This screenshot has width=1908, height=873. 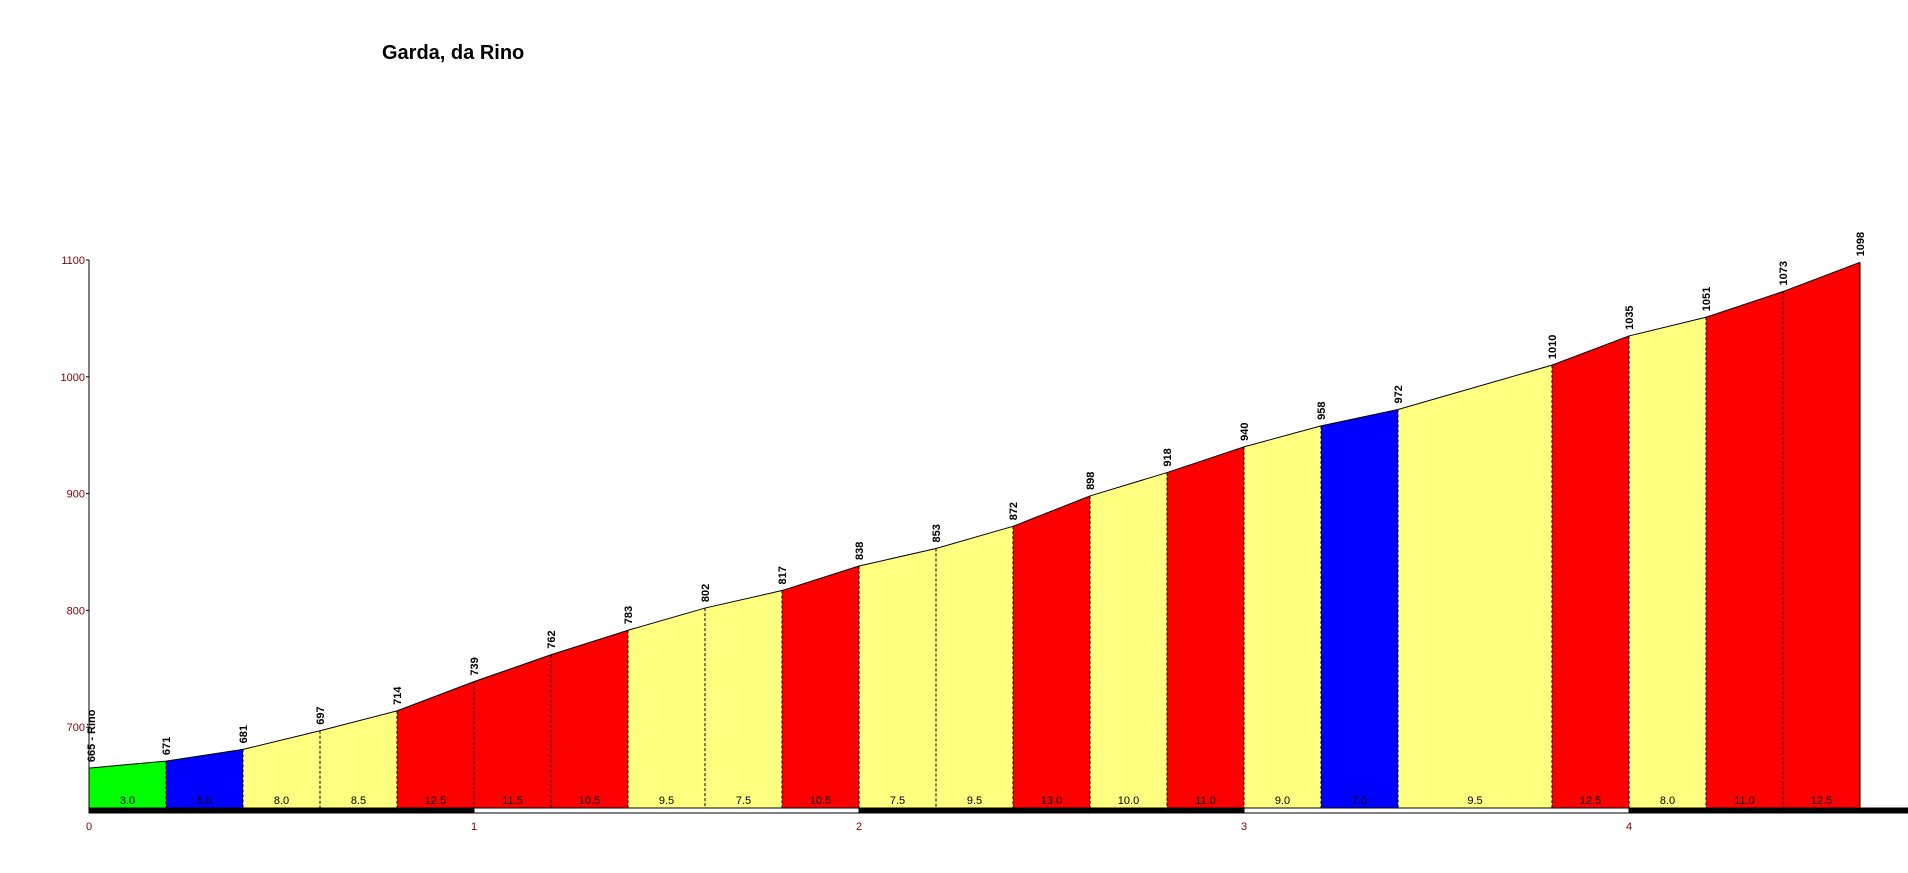 I want to click on altitude-label: 817, so click(x=783, y=575).